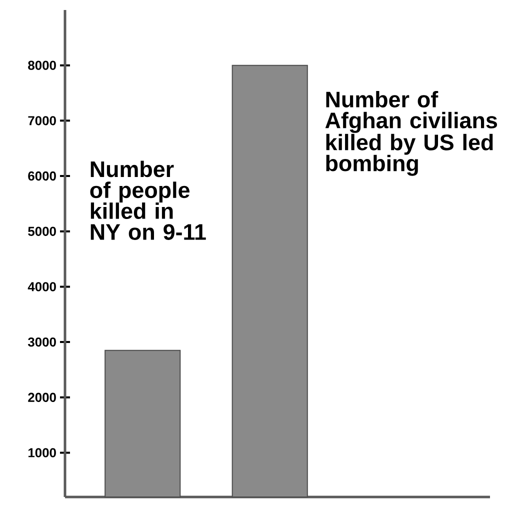 This screenshot has height=515, width=508. I want to click on y-tick-label: 6000, so click(42, 176).